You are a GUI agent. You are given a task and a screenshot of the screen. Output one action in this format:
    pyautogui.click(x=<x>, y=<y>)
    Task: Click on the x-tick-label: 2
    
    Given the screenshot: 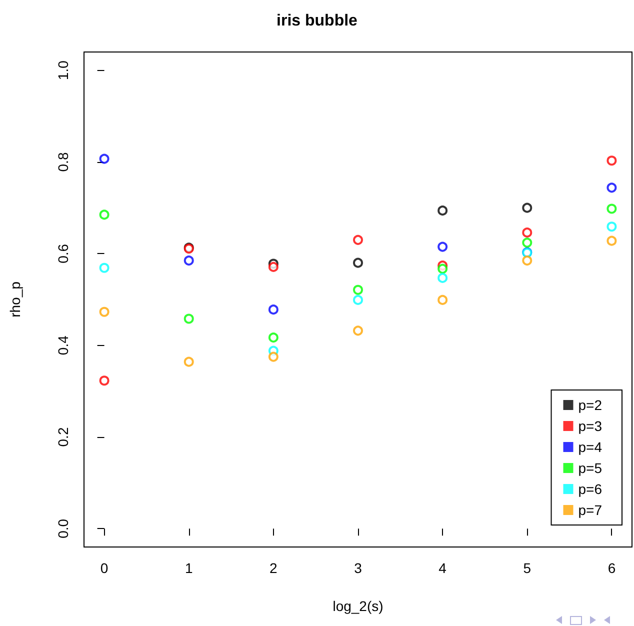 What is the action you would take?
    pyautogui.click(x=274, y=568)
    